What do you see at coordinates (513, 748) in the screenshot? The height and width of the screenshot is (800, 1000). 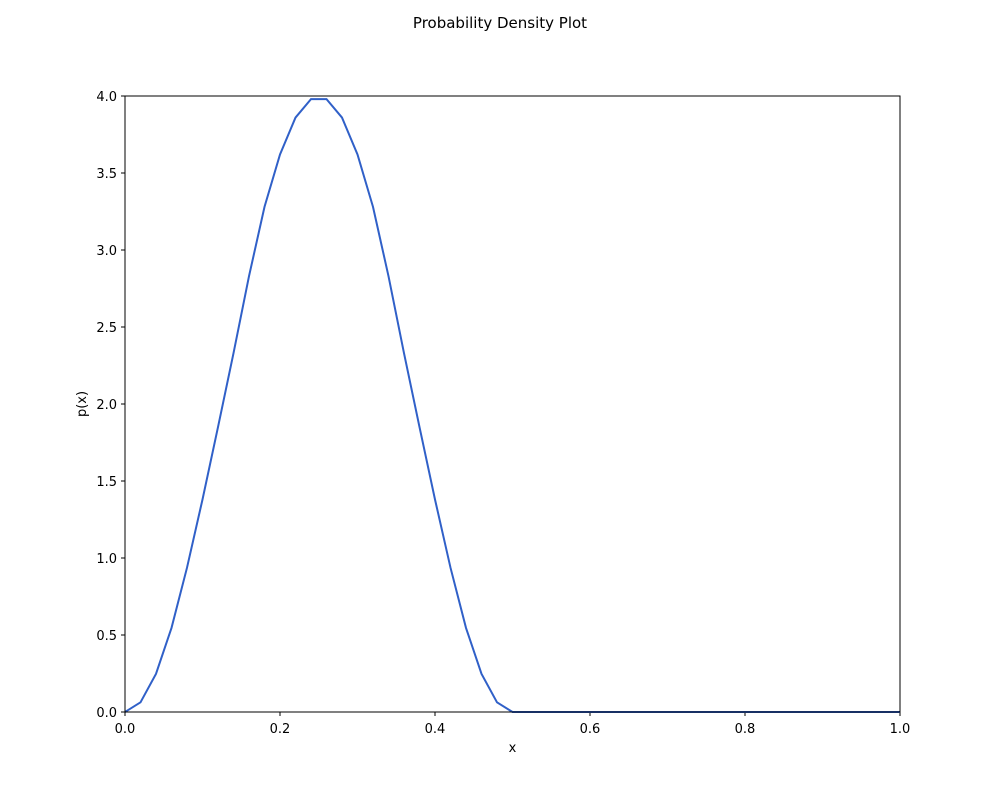 I see `x-axis-label: x` at bounding box center [513, 748].